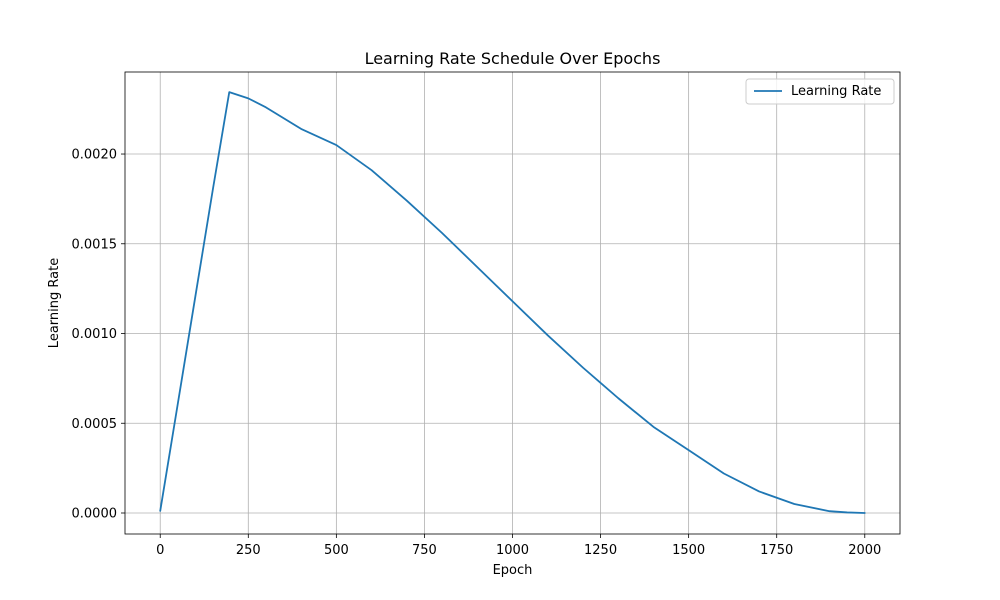 This screenshot has height=600, width=1000. Describe the element at coordinates (54, 303) in the screenshot. I see `y-axis-label: Learning Rate` at that location.